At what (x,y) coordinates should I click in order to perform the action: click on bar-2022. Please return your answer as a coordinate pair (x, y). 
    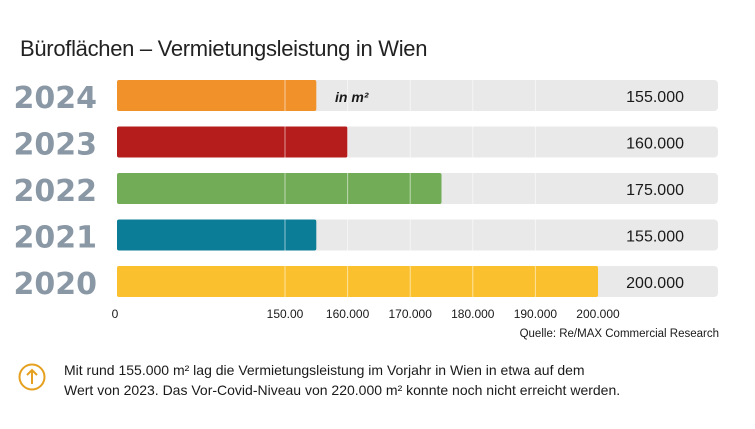
    Looking at the image, I should click on (279, 188).